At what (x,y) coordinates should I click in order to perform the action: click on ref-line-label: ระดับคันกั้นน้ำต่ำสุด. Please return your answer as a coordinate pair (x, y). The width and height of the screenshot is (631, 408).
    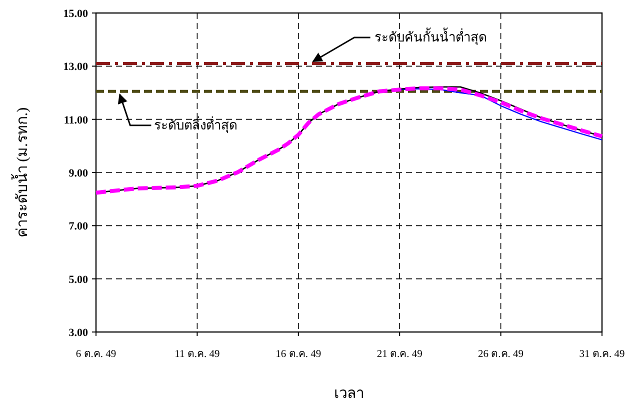
    Looking at the image, I should click on (430, 37).